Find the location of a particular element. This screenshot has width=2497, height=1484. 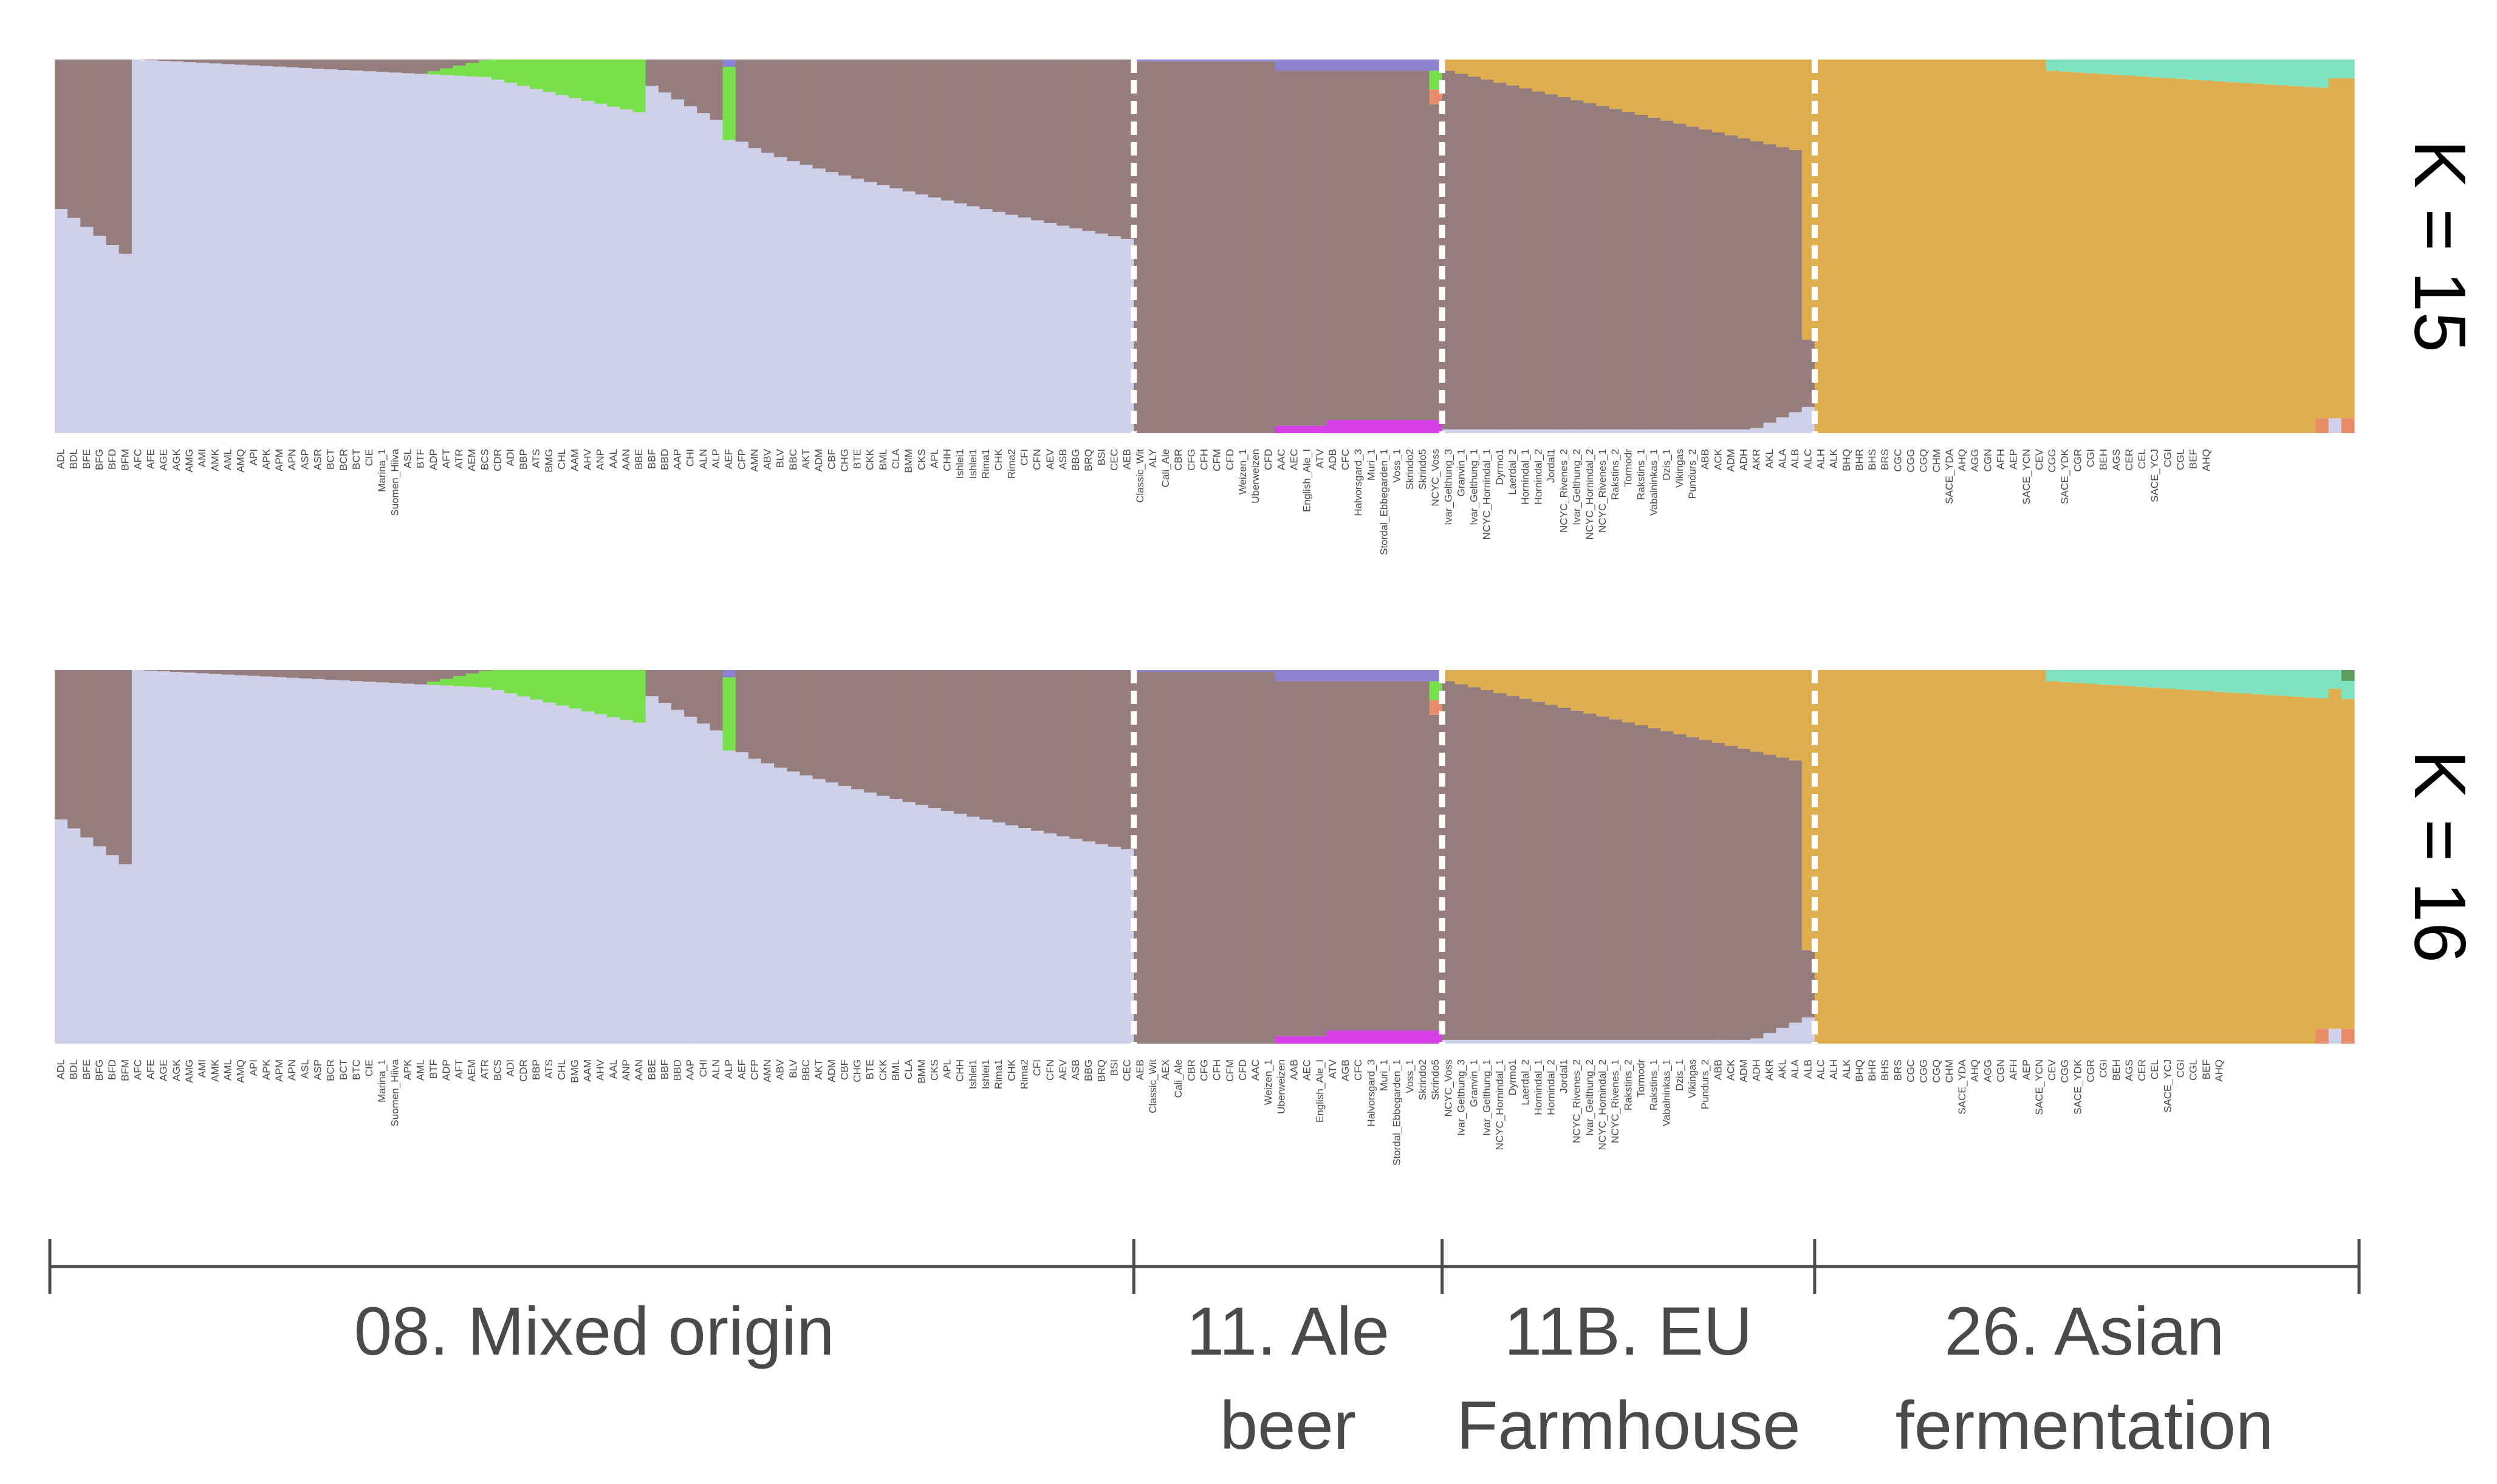

sample-tick-label: BBF is located at coordinates (651, 459).